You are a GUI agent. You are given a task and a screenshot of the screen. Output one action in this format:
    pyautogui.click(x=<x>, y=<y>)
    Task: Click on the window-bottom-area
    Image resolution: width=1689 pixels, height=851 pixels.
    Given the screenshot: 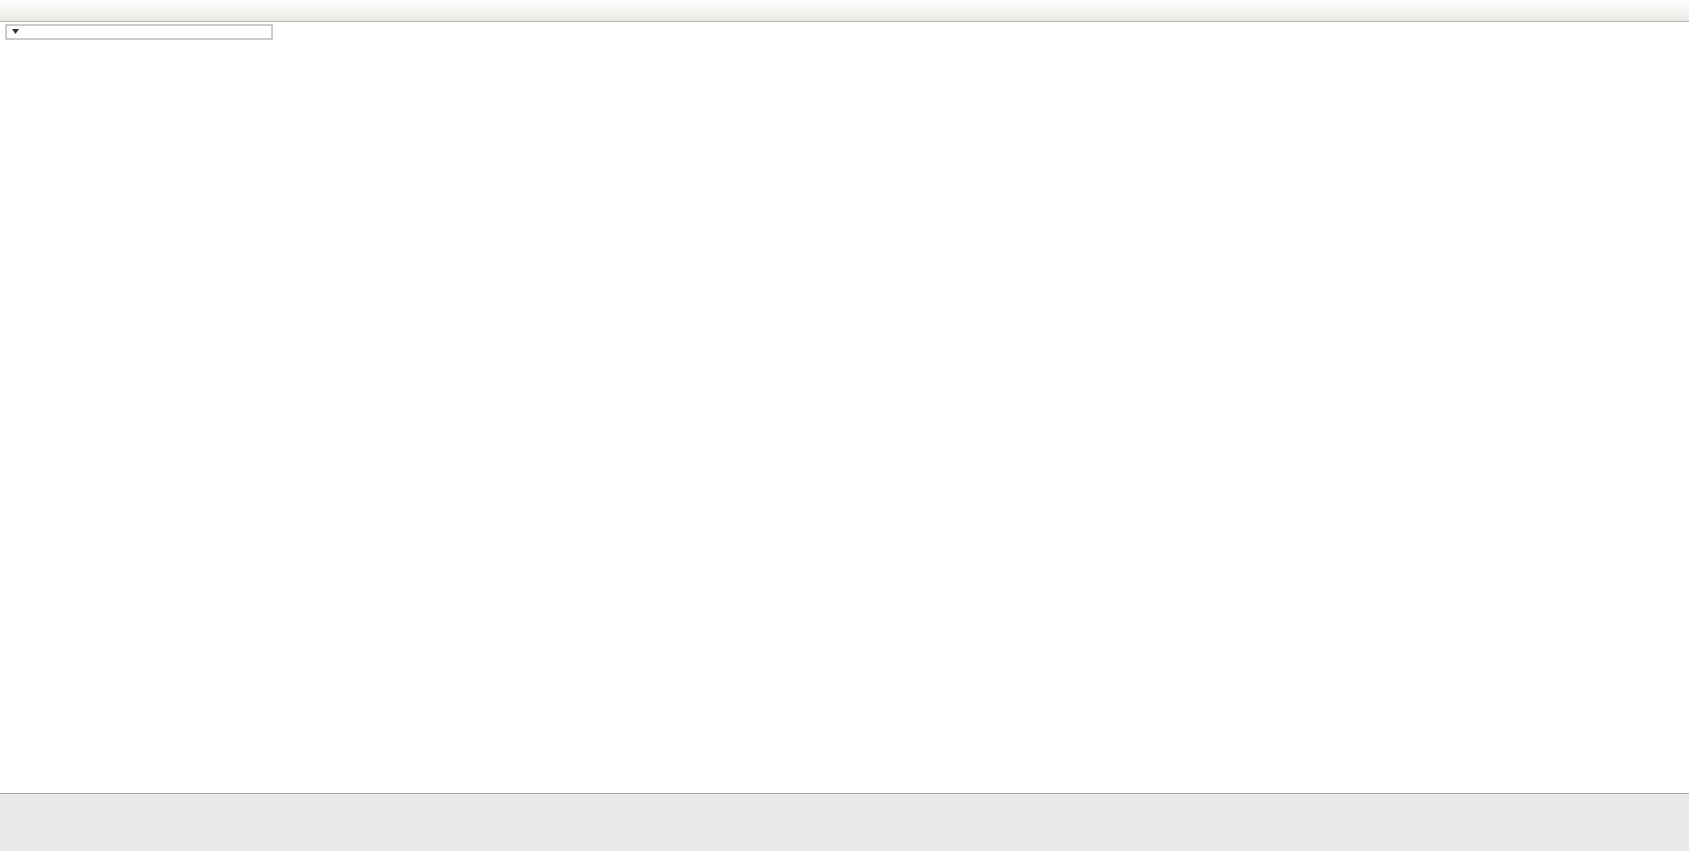 What is the action you would take?
    pyautogui.click(x=844, y=822)
    